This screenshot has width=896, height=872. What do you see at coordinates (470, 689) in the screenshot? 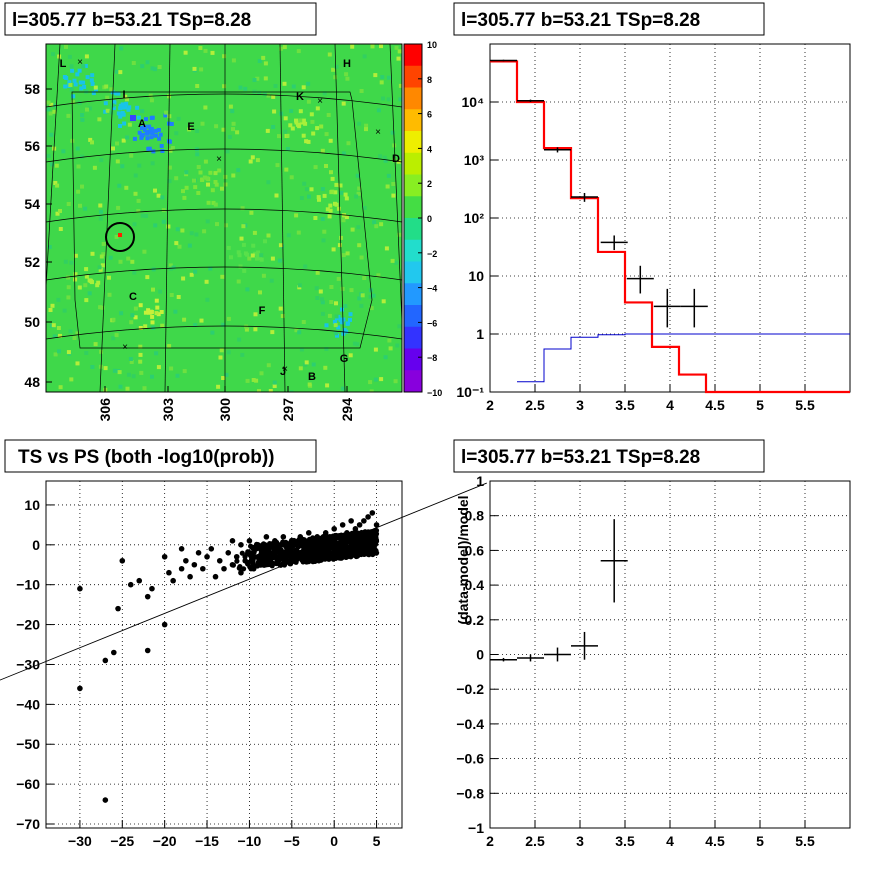
I see `residual-y-tick-label: −0.2` at bounding box center [470, 689].